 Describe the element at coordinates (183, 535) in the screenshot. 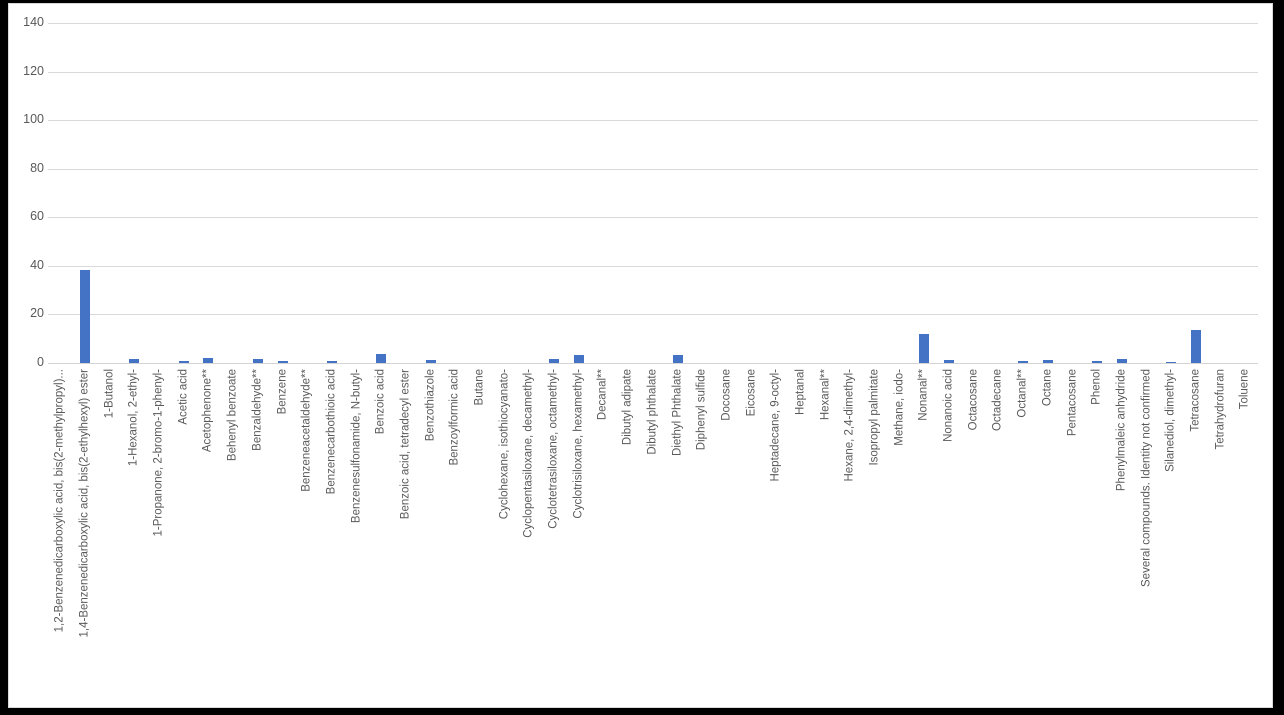

I see `category-cell: Acetic acid` at that location.